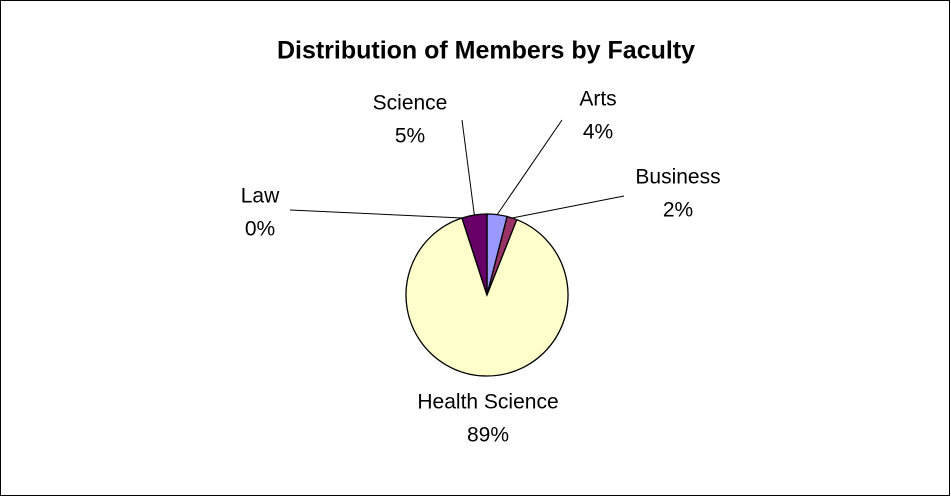 This screenshot has height=497, width=951. What do you see at coordinates (260, 196) in the screenshot?
I see `slice-label: Law` at bounding box center [260, 196].